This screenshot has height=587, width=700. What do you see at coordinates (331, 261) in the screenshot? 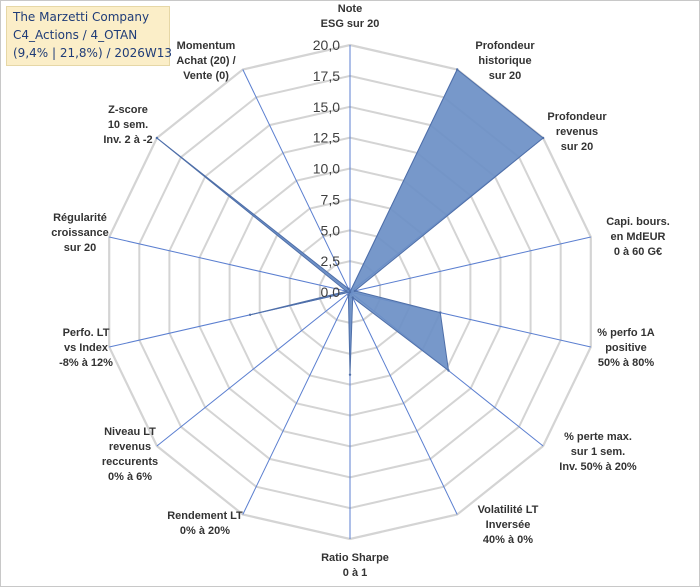
I see `tick-label: 2,5` at bounding box center [331, 261].